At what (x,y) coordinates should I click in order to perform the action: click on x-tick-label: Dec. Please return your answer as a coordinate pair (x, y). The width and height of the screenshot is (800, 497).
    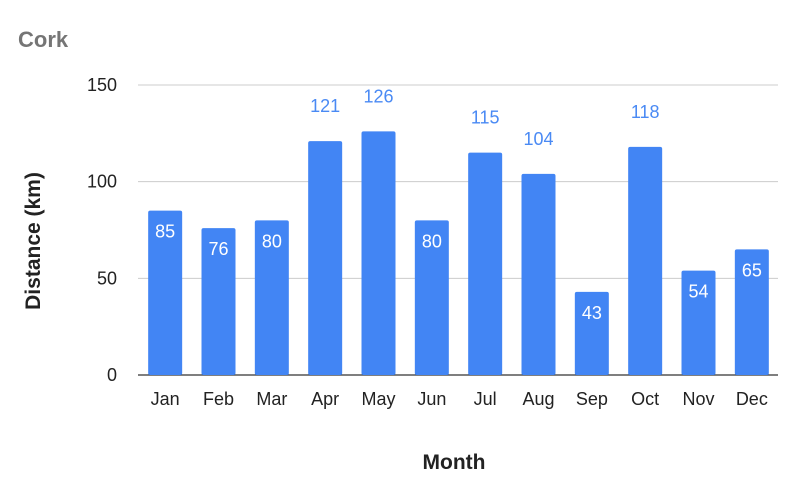
    Looking at the image, I should click on (752, 399).